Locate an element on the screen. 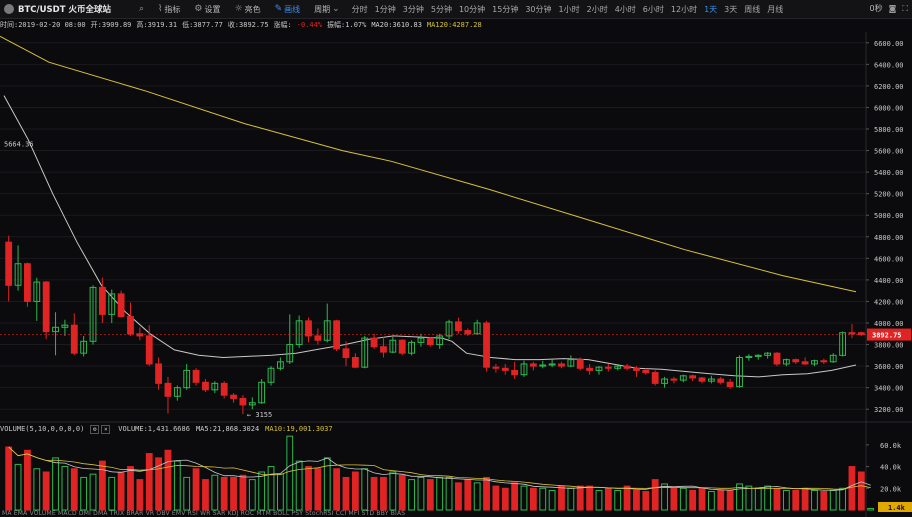 The height and width of the screenshot is (517, 912). volume-series is located at coordinates (440, 473).